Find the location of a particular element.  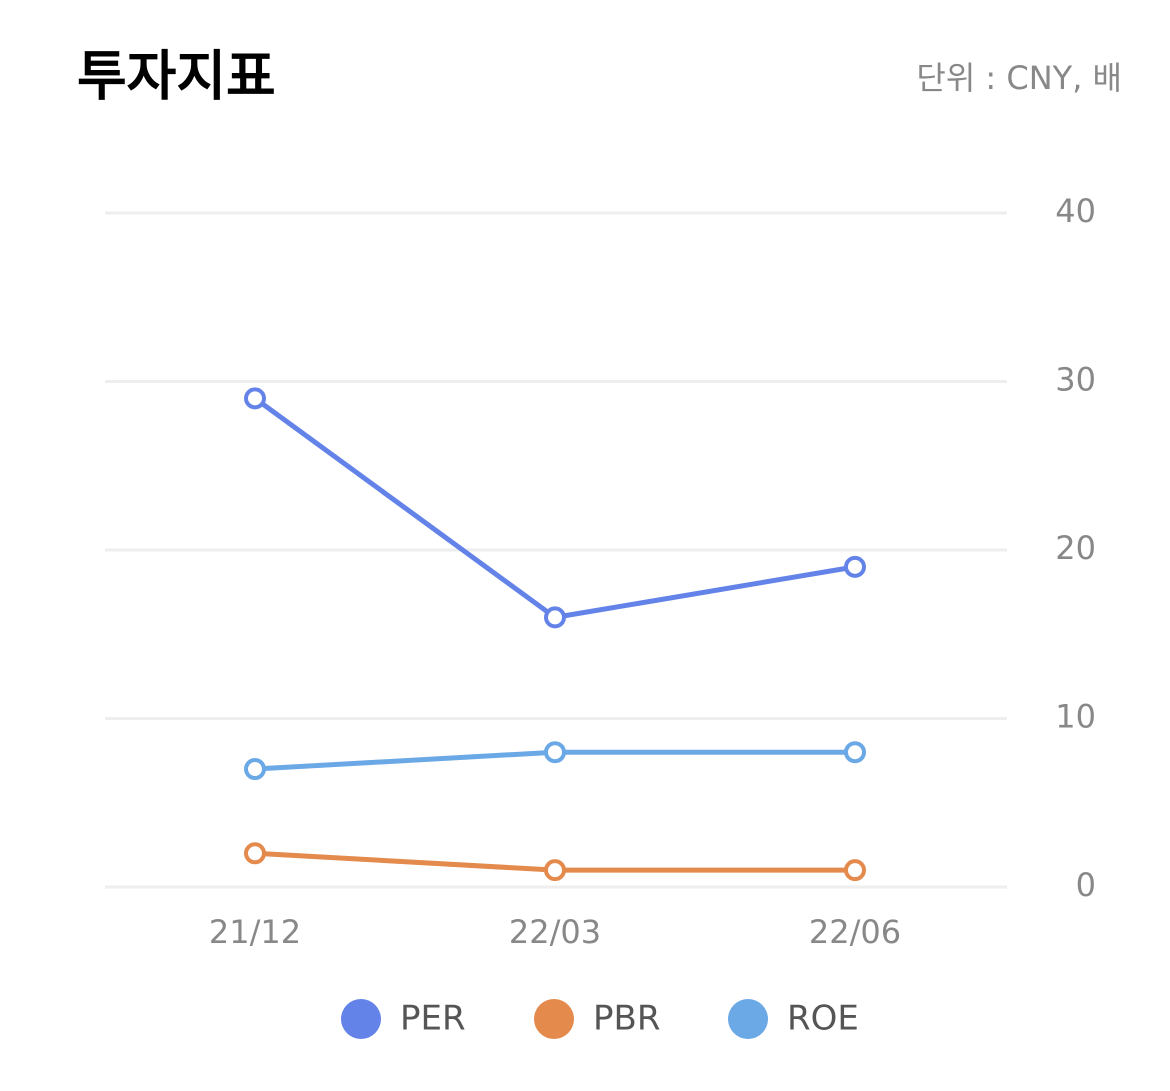

x-tick-label: 21/12 is located at coordinates (255, 932).